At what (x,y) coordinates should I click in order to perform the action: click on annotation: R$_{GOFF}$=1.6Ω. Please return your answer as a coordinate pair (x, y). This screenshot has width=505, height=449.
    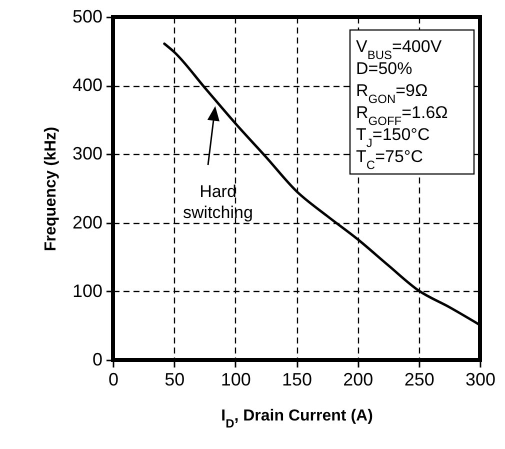
    Looking at the image, I should click on (402, 115).